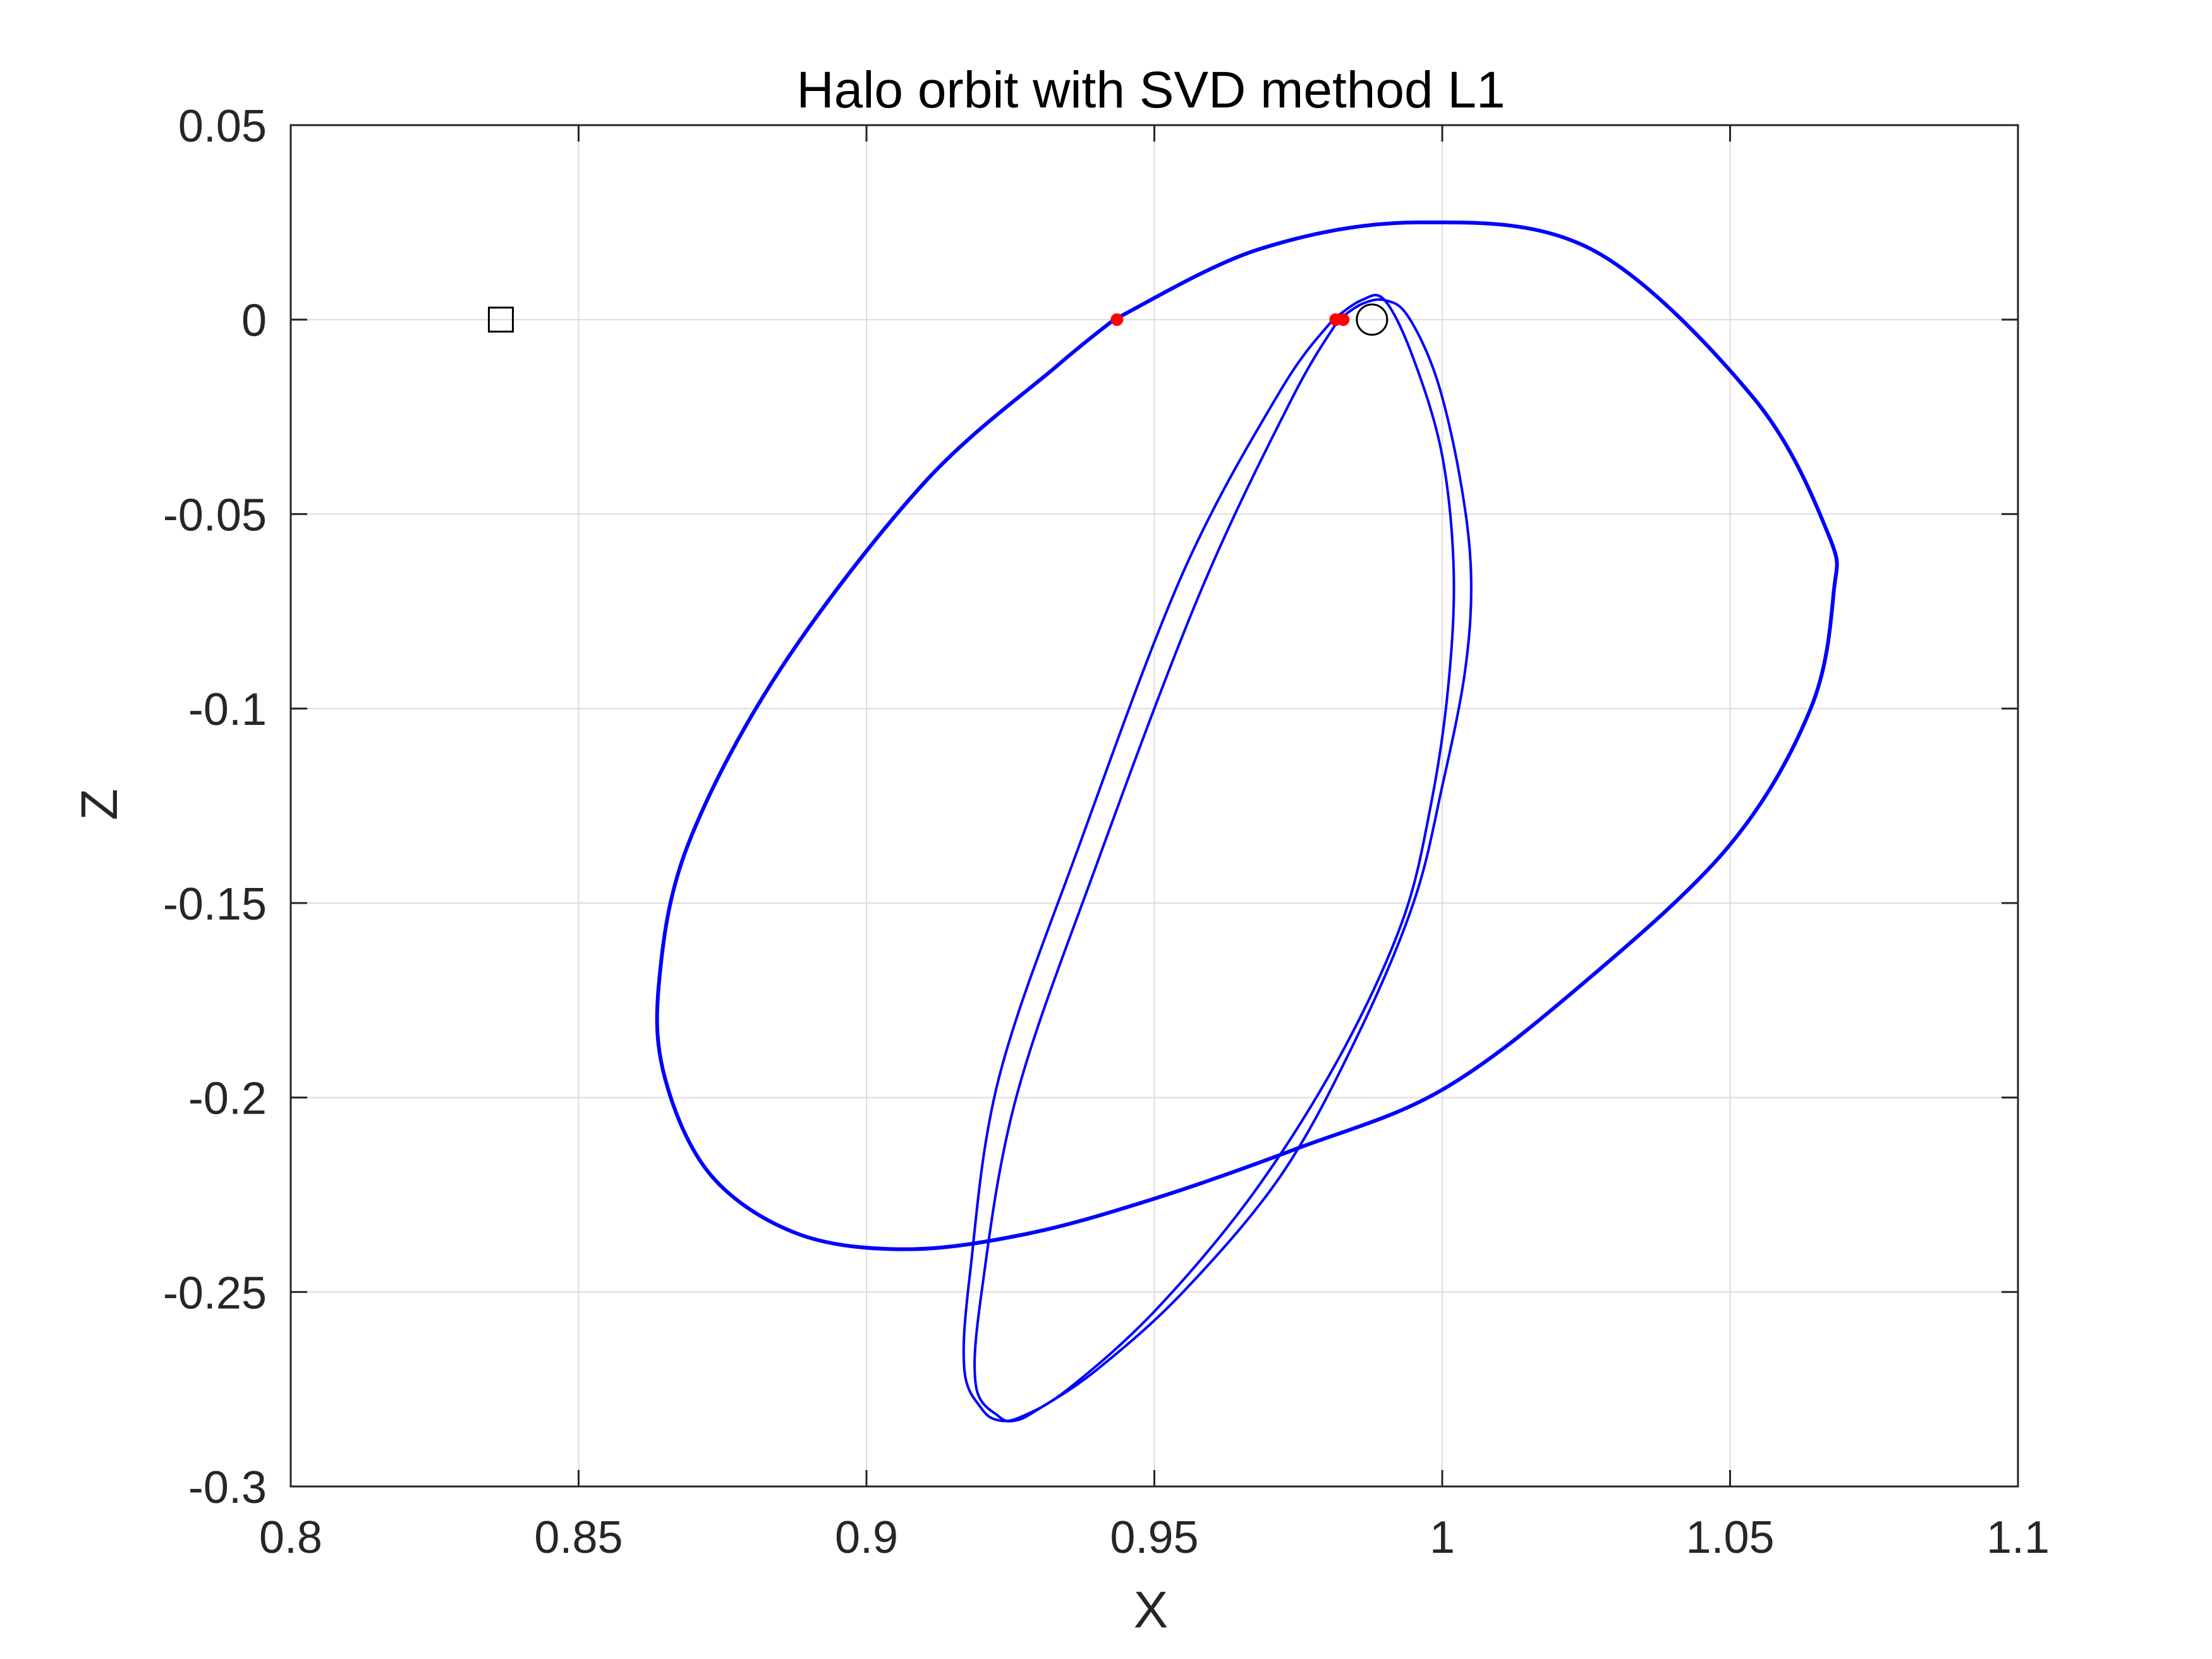 Image resolution: width=2212 pixels, height=1659 pixels. Describe the element at coordinates (227, 1488) in the screenshot. I see `y-tick-label: -0.3` at that location.